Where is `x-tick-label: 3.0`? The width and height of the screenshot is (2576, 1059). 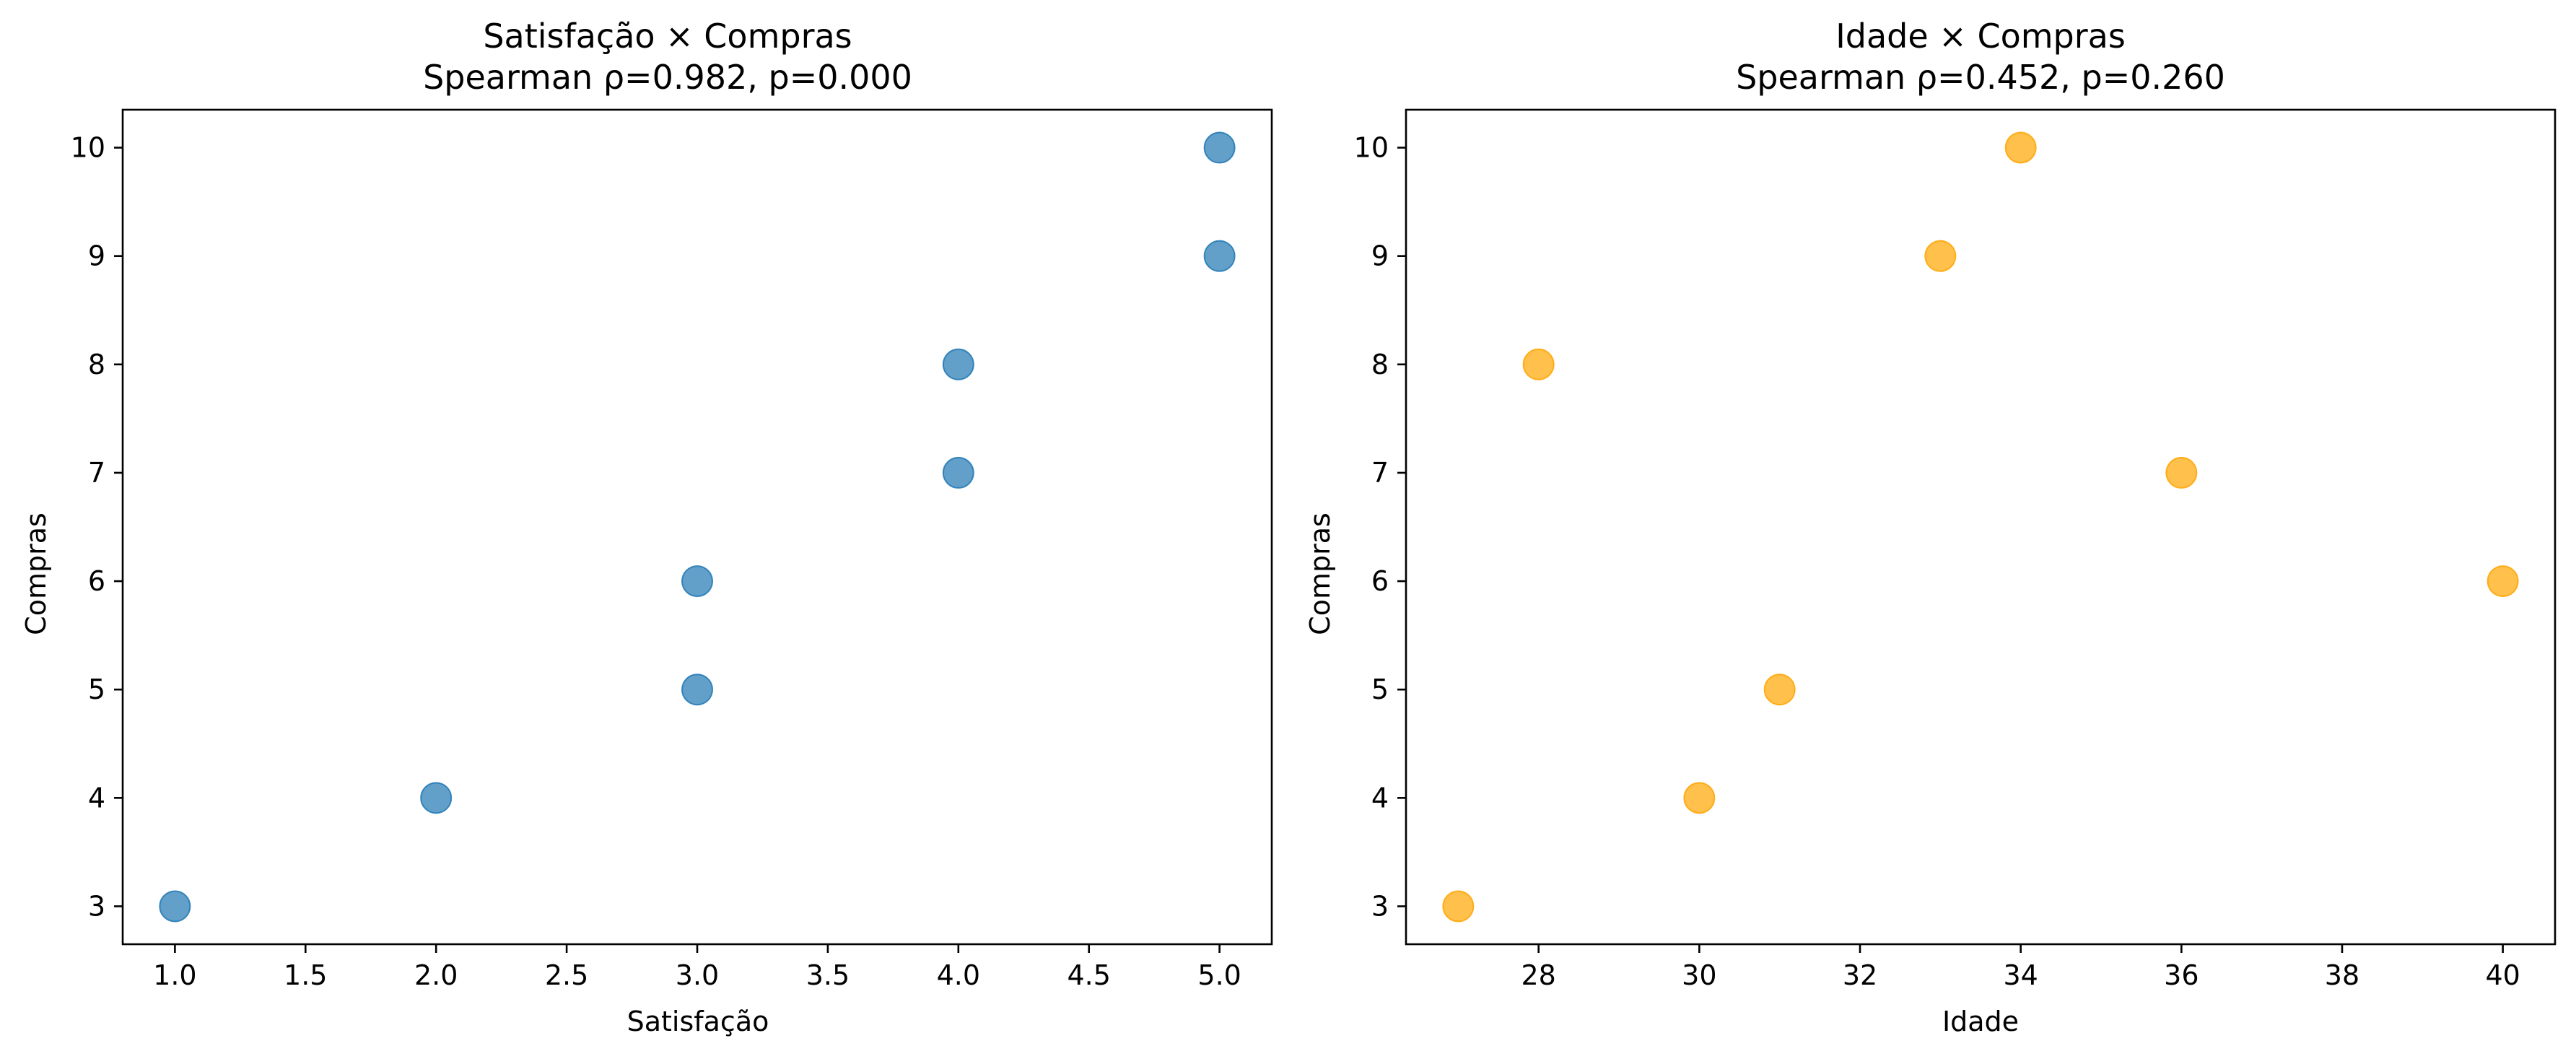 x-tick-label: 3.0 is located at coordinates (697, 975).